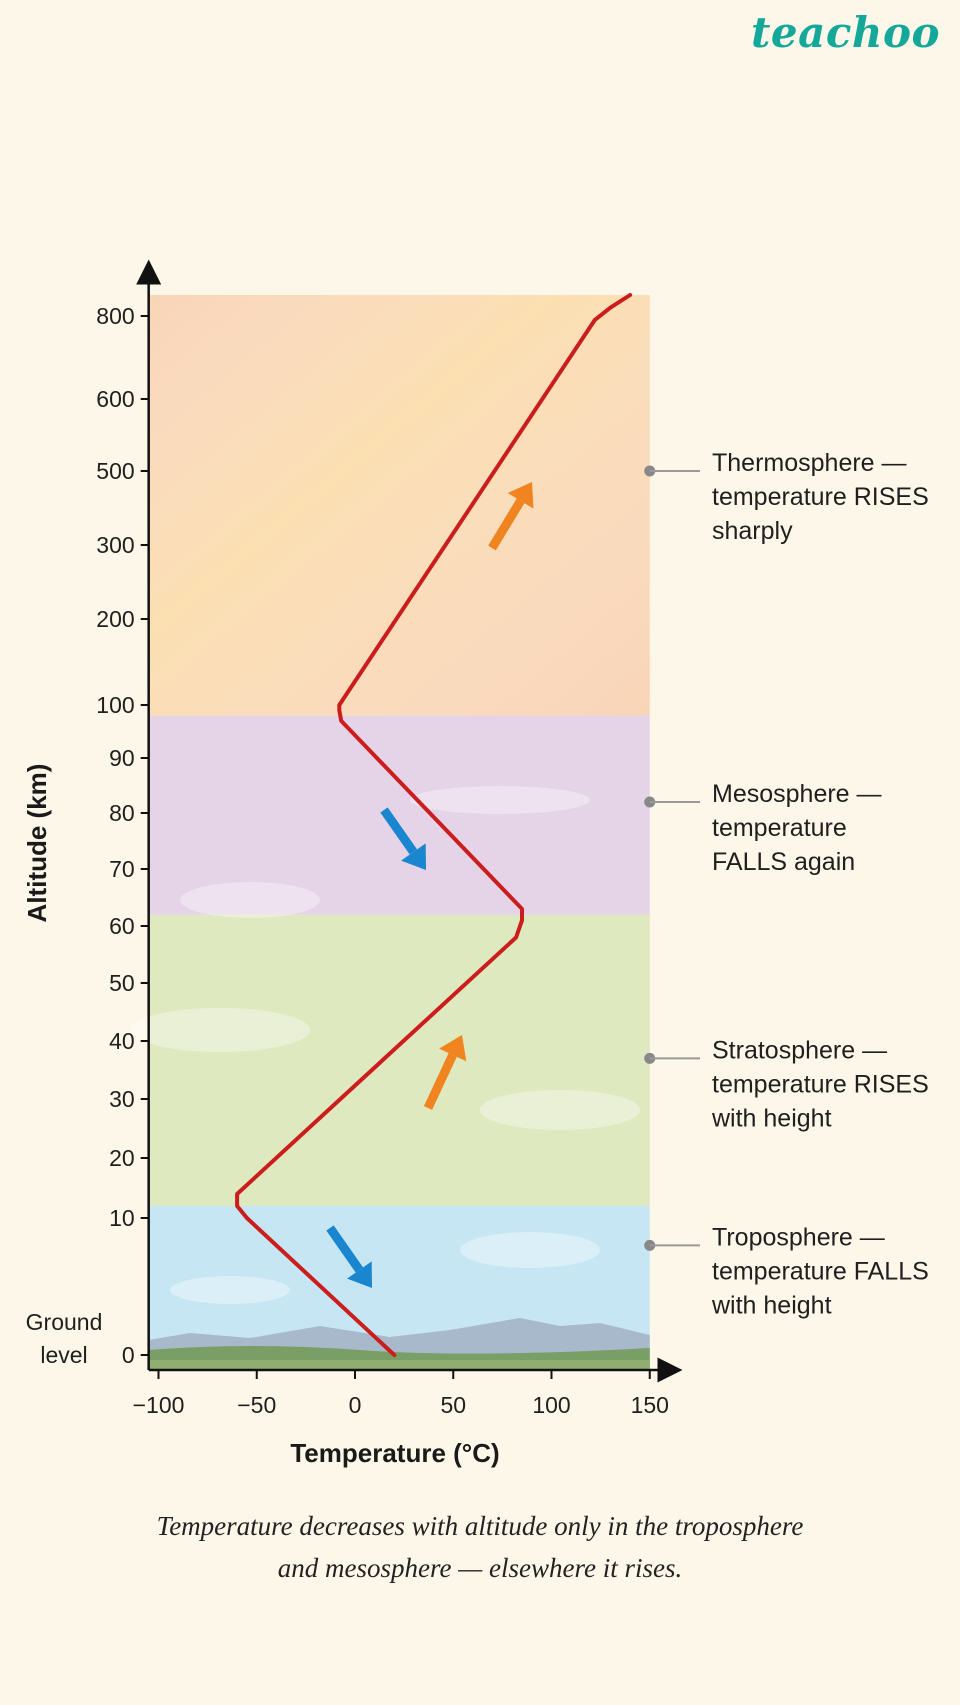 This screenshot has height=1705, width=960. What do you see at coordinates (771, 1305) in the screenshot?
I see `annotation-text-troposphere-2: with height` at bounding box center [771, 1305].